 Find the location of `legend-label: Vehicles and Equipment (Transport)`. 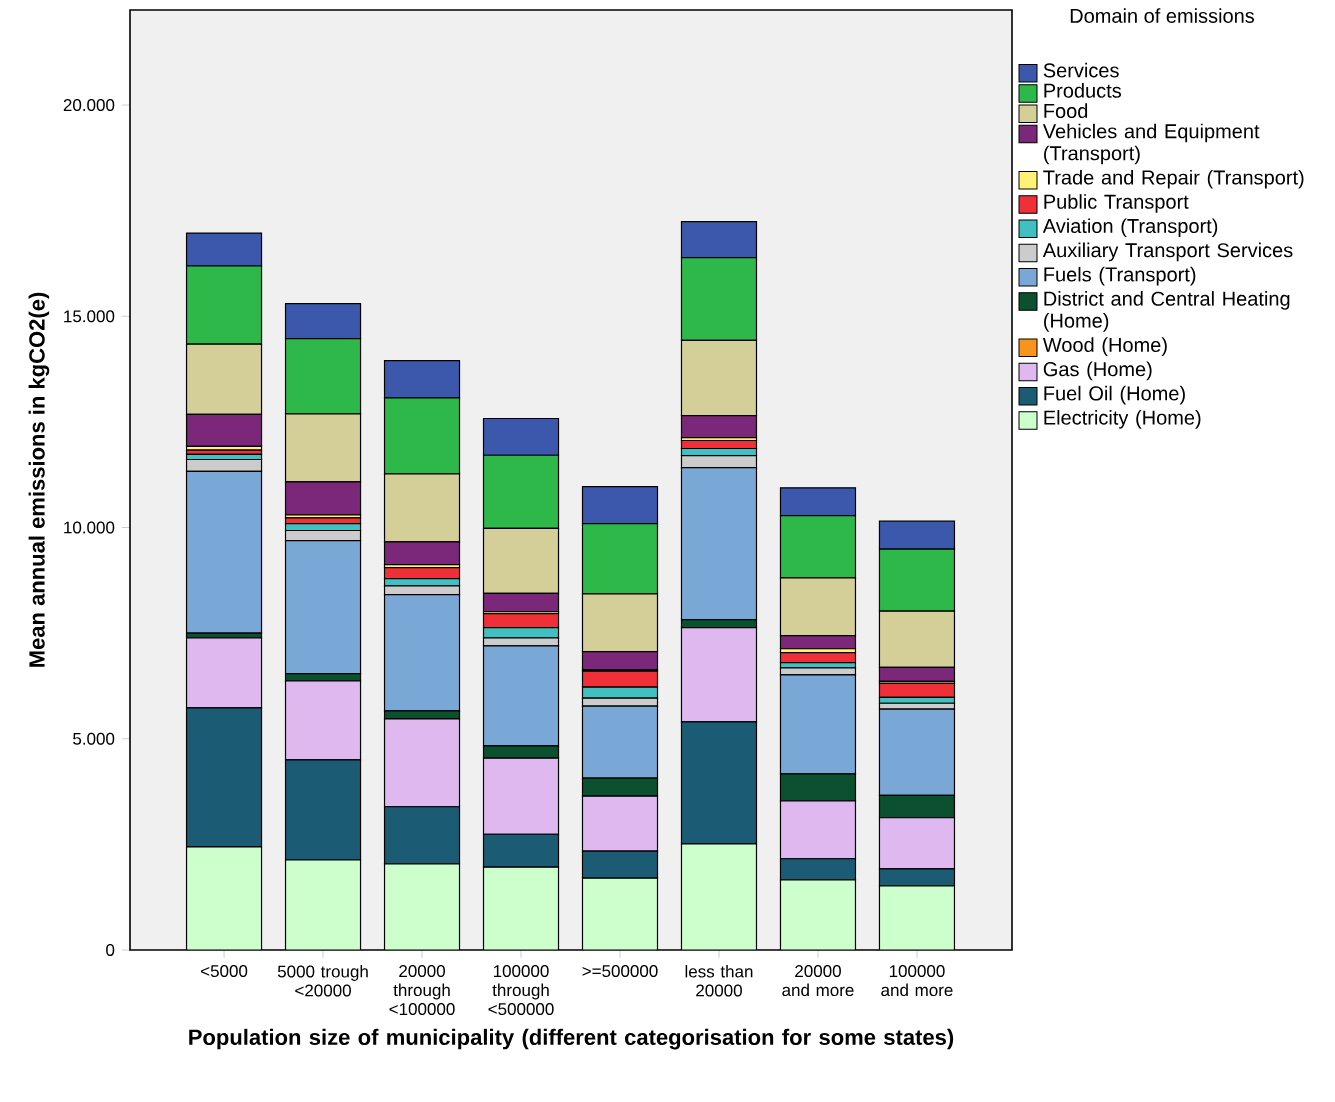

legend-label: Vehicles and Equipment (Transport) is located at coordinates (1151, 144).